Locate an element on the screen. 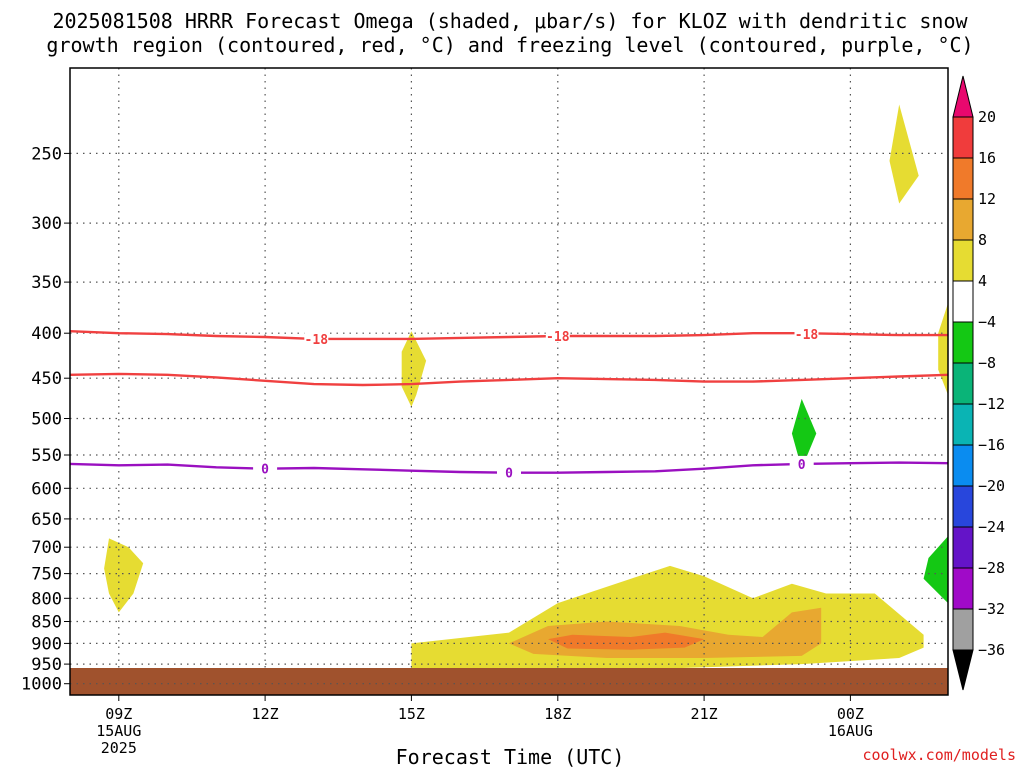 This screenshot has width=1024, height=768. contour-label-0-1: -18 is located at coordinates (558, 337).